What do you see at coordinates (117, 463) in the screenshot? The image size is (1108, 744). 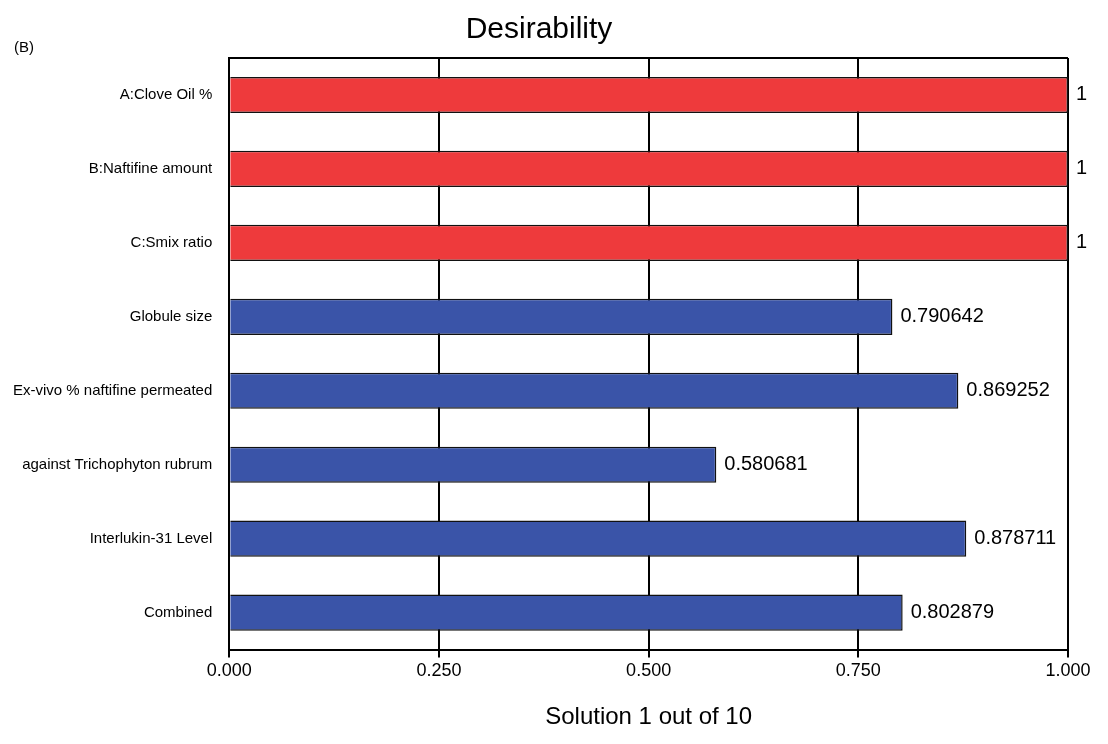 I see `y-tick-label: against Trichophyton rubrum` at bounding box center [117, 463].